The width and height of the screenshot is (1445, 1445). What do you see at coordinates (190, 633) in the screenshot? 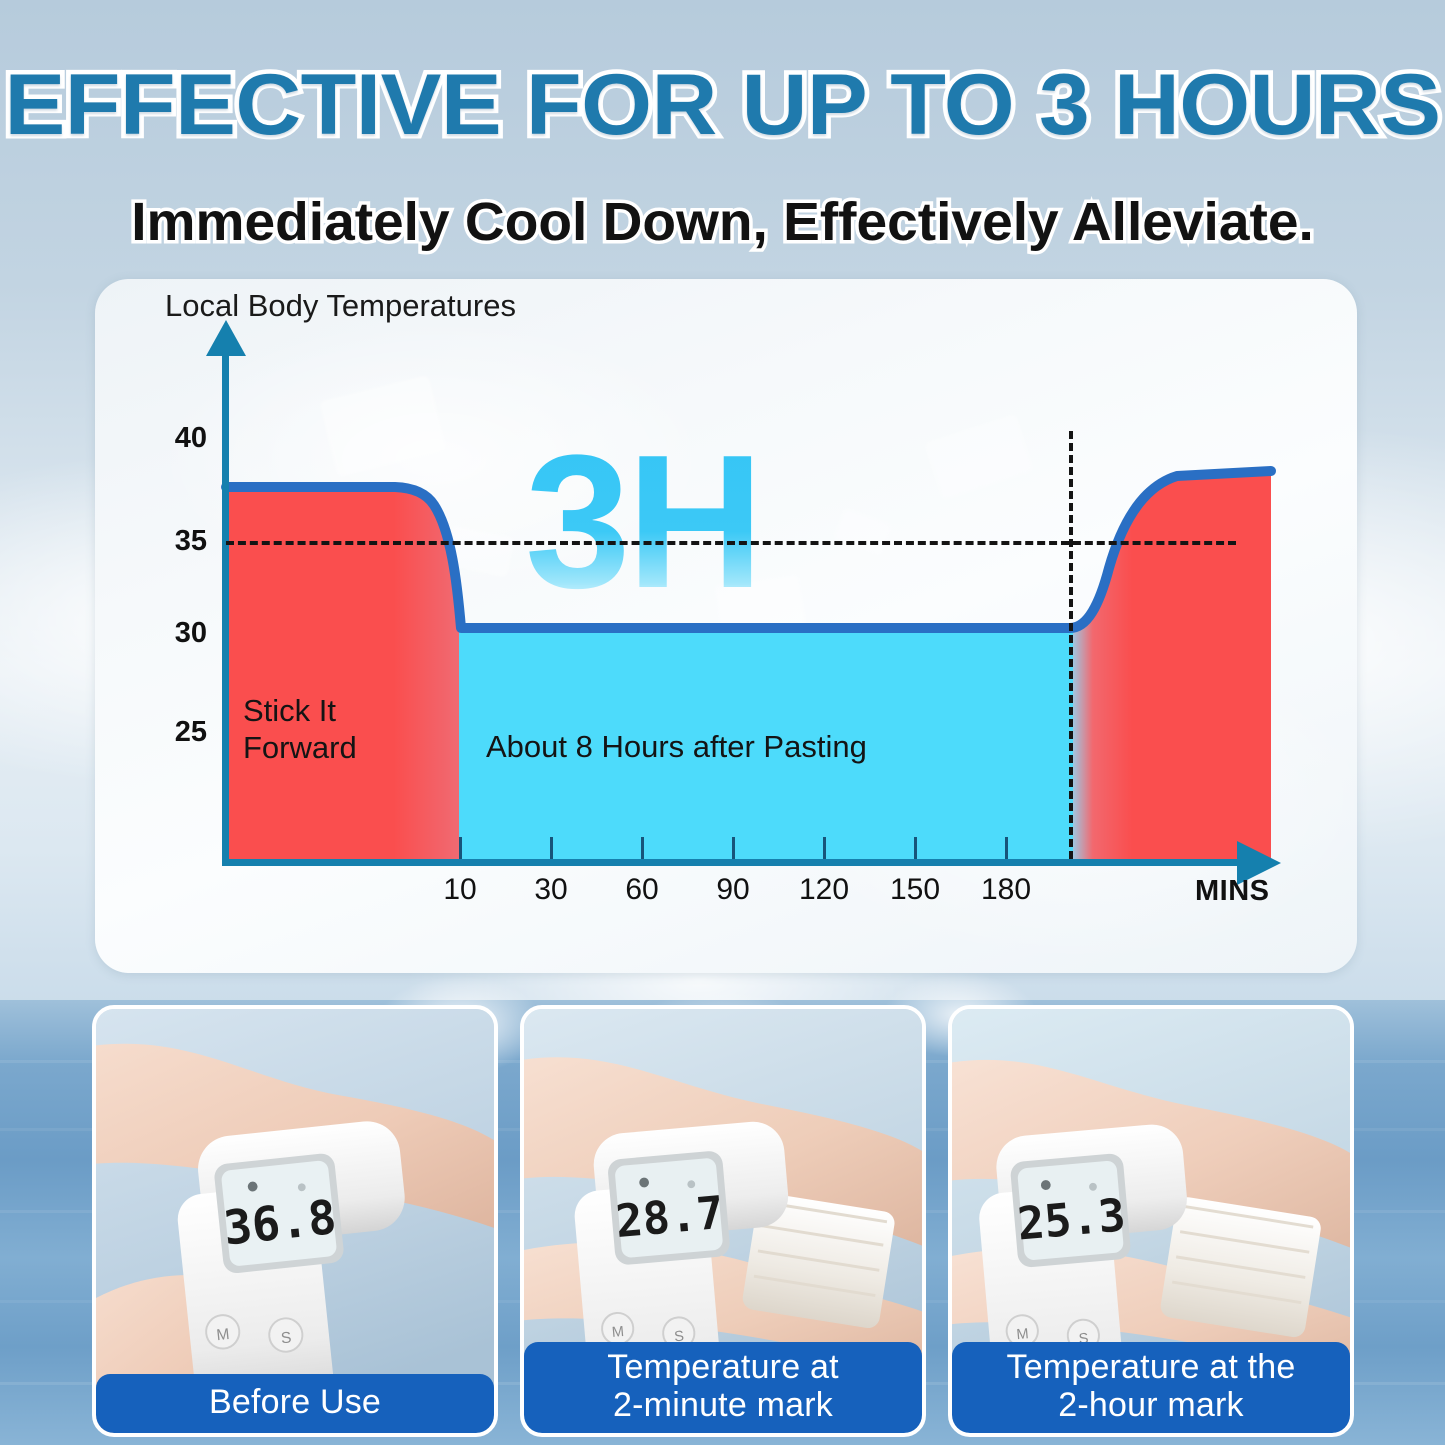
I see `y-tick-30: 30` at bounding box center [190, 633].